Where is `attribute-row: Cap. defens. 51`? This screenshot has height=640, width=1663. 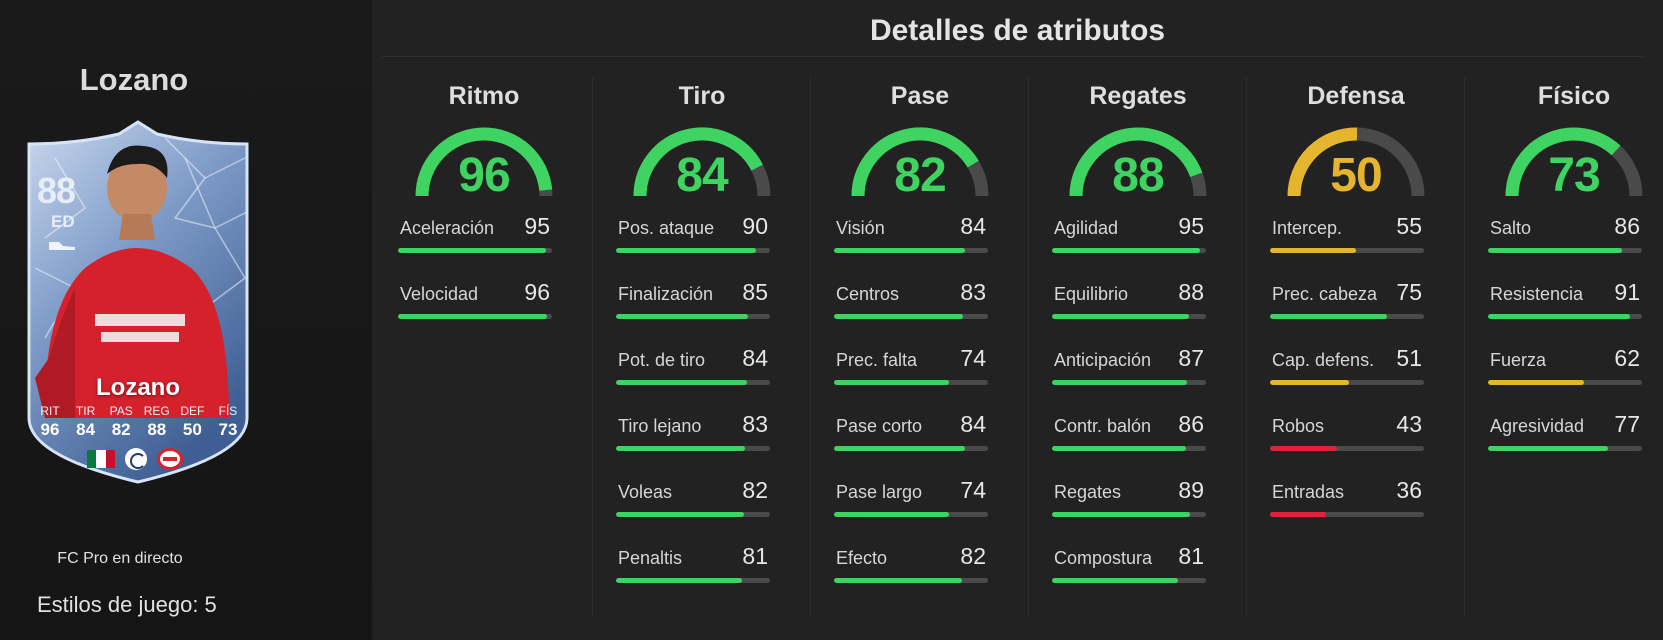
attribute-row: Cap. defens. 51 is located at coordinates (1358, 370).